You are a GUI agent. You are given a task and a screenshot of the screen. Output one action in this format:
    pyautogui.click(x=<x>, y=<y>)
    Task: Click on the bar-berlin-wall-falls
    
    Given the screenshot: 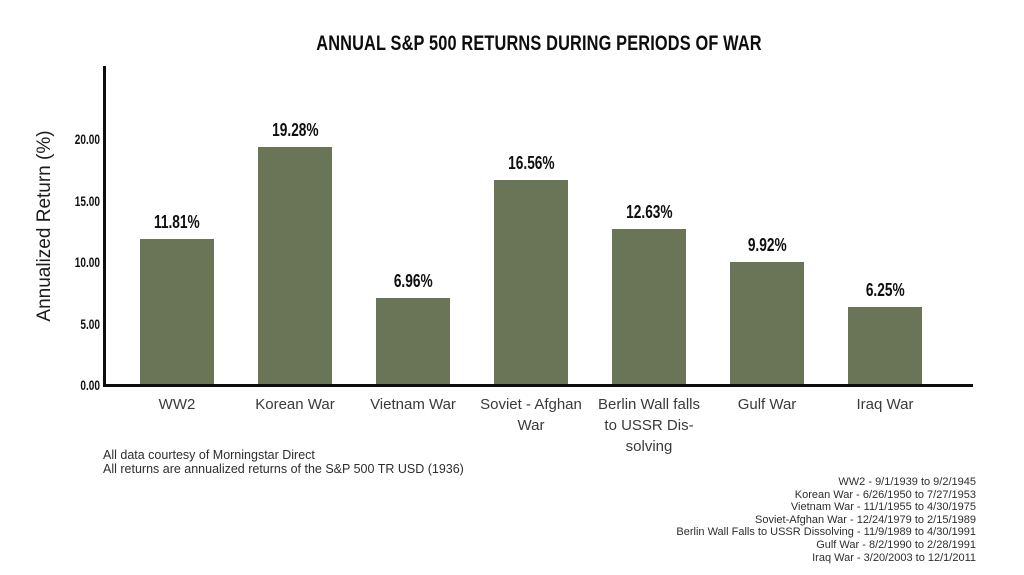 What is the action you would take?
    pyautogui.click(x=649, y=306)
    